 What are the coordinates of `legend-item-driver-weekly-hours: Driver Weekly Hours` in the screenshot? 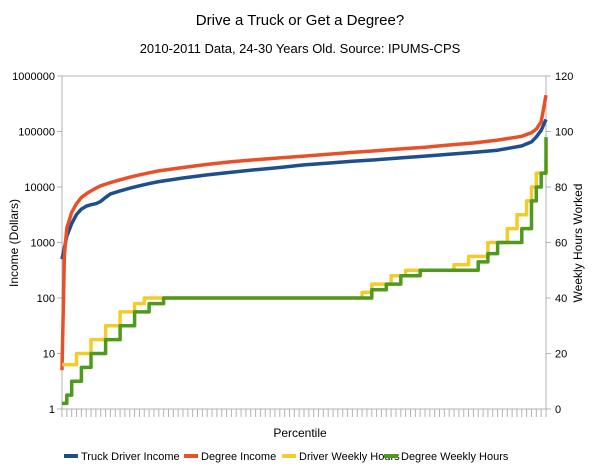 It's located at (341, 457).